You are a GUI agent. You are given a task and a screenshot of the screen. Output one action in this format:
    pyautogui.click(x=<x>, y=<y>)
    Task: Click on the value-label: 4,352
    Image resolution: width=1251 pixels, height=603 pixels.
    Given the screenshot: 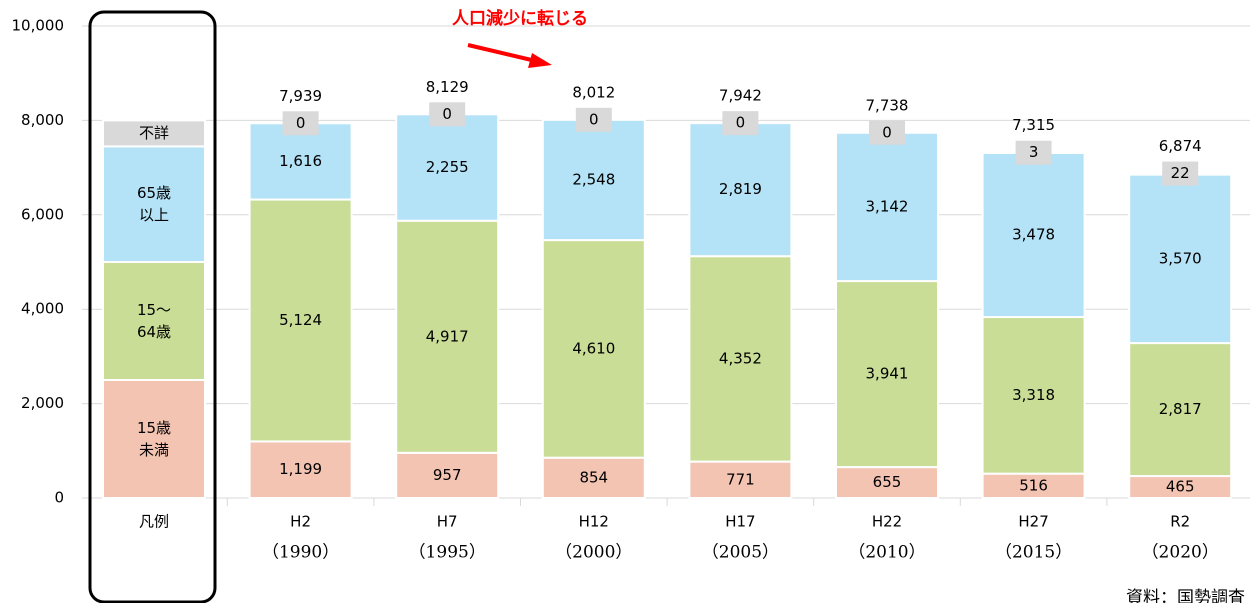 What is the action you would take?
    pyautogui.click(x=740, y=358)
    